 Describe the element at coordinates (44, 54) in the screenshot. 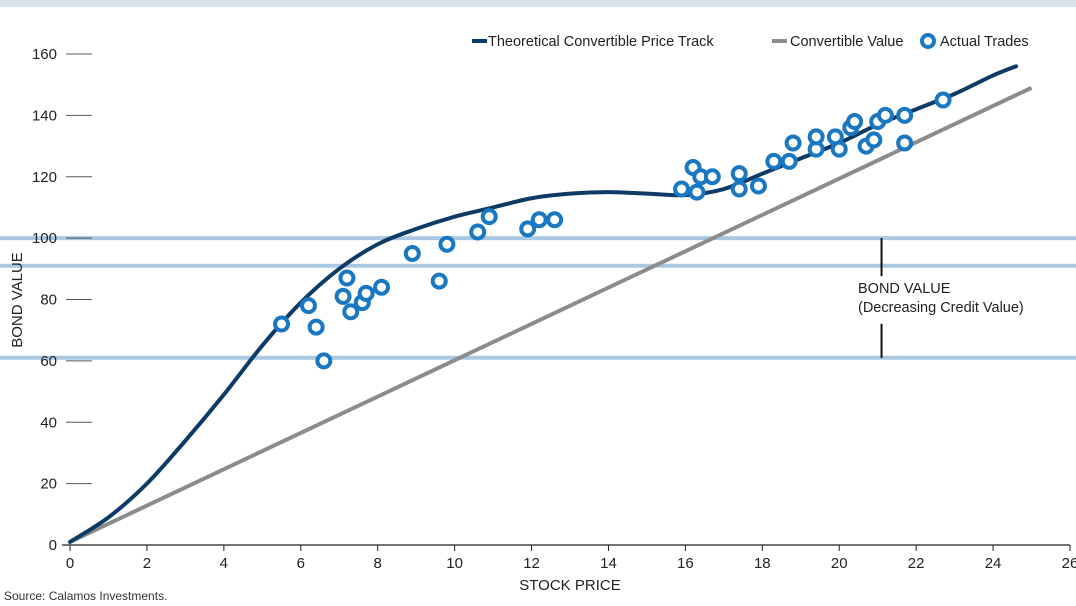

I see `y-tick-label: 160` at that location.